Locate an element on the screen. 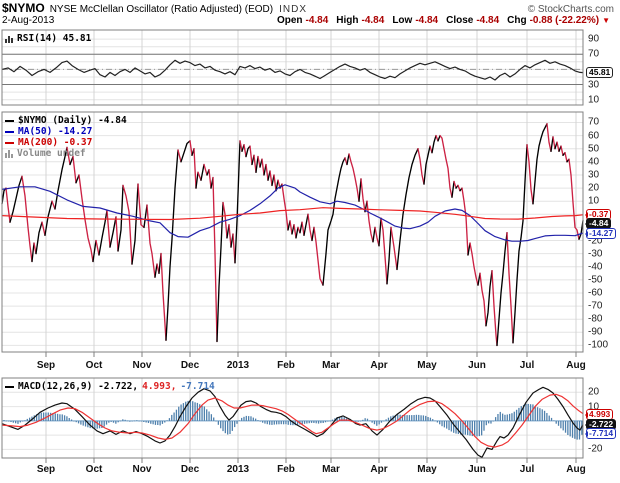  y-axis-label: 90 is located at coordinates (594, 39).